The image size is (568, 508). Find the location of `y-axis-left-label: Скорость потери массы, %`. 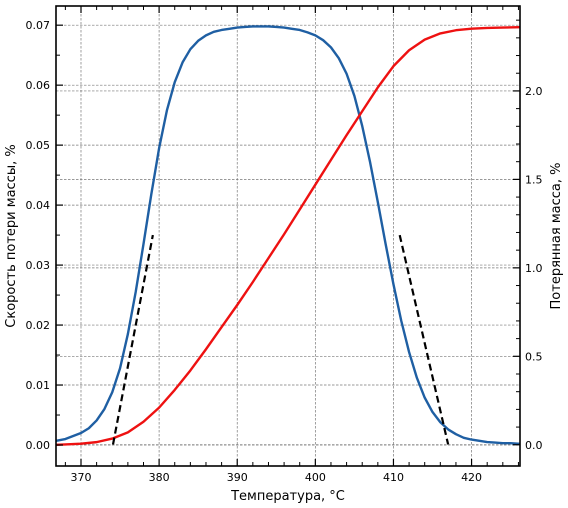

y-axis-left-label: Скорость потери массы, % is located at coordinates (11, 235).